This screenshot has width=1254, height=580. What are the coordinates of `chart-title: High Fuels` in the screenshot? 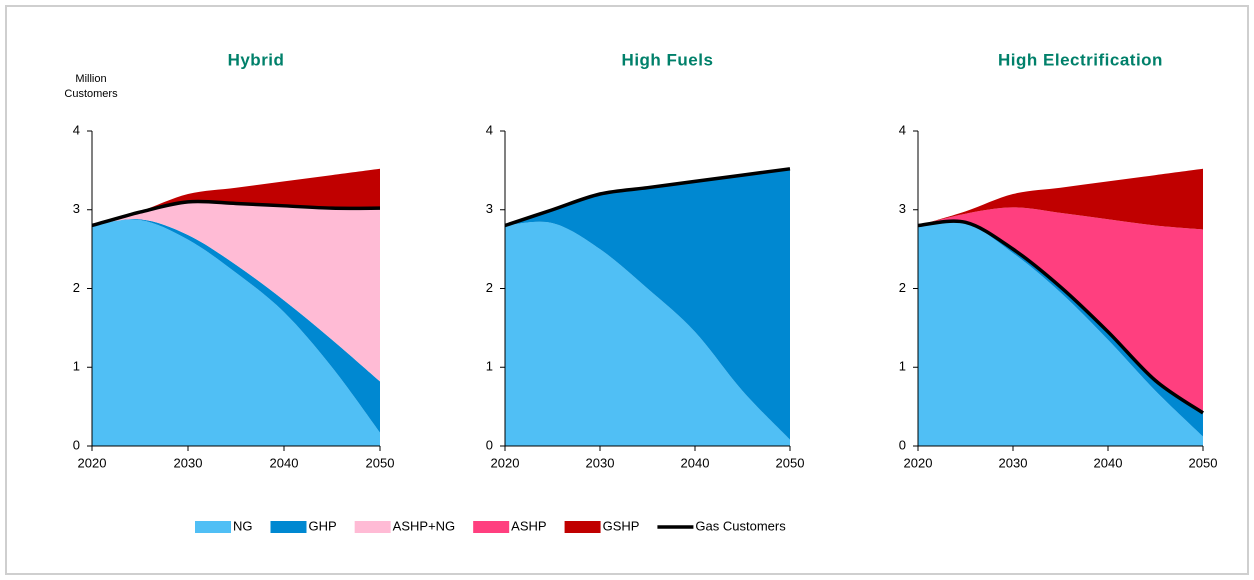 It's located at (668, 59).